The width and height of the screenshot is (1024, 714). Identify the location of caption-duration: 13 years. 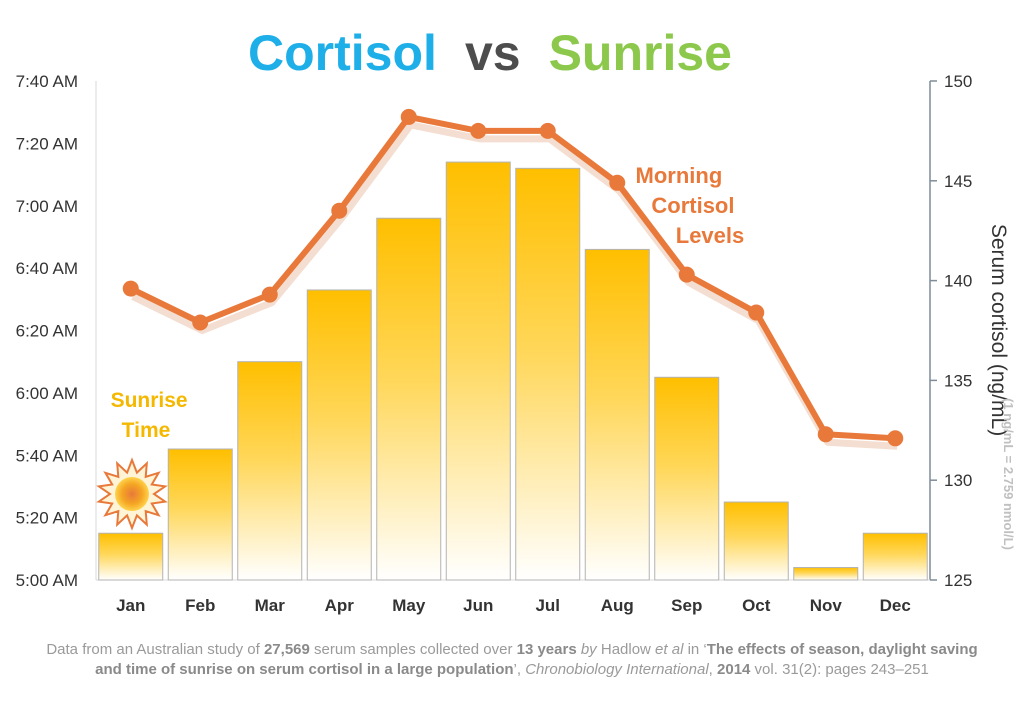
(546, 649).